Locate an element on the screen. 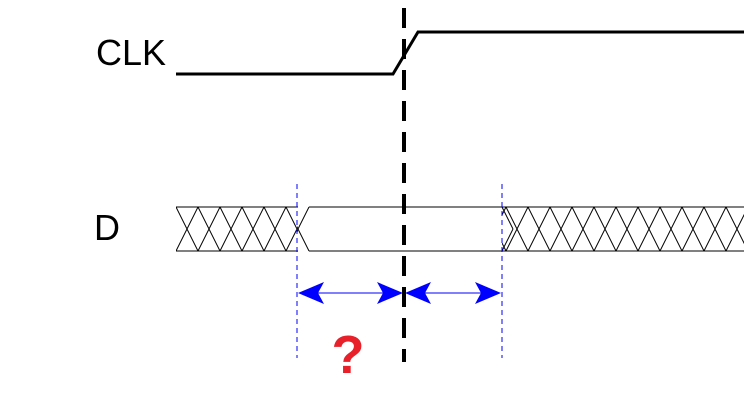 This screenshot has height=400, width=752. clk-label: CLK is located at coordinates (131, 52).